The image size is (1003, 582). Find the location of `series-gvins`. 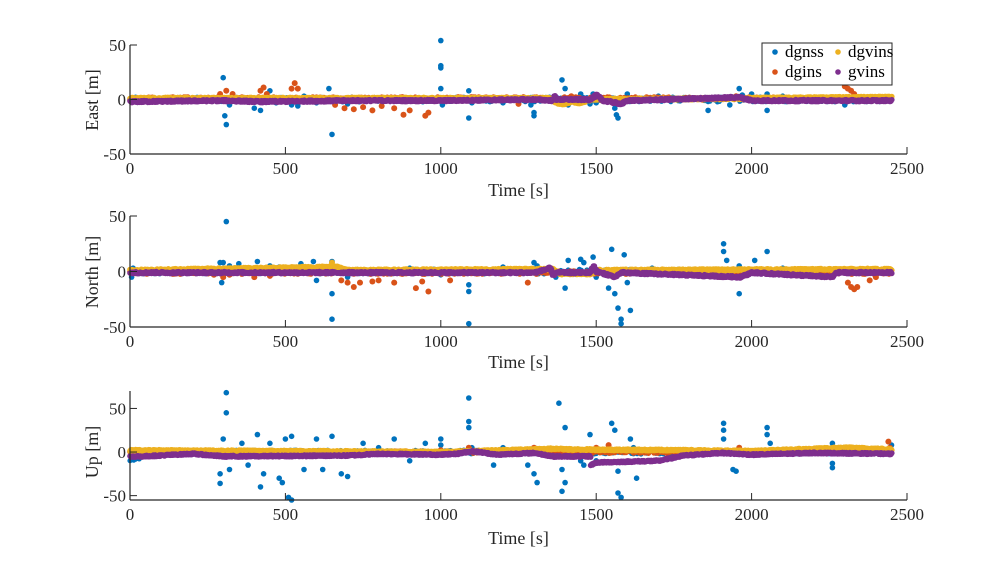

series-gvins is located at coordinates (511, 99).